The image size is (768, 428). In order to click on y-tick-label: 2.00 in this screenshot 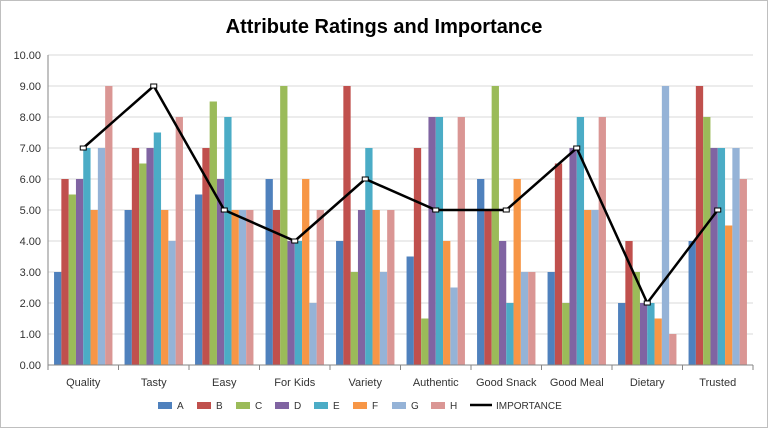, I will do `click(30, 304)`.